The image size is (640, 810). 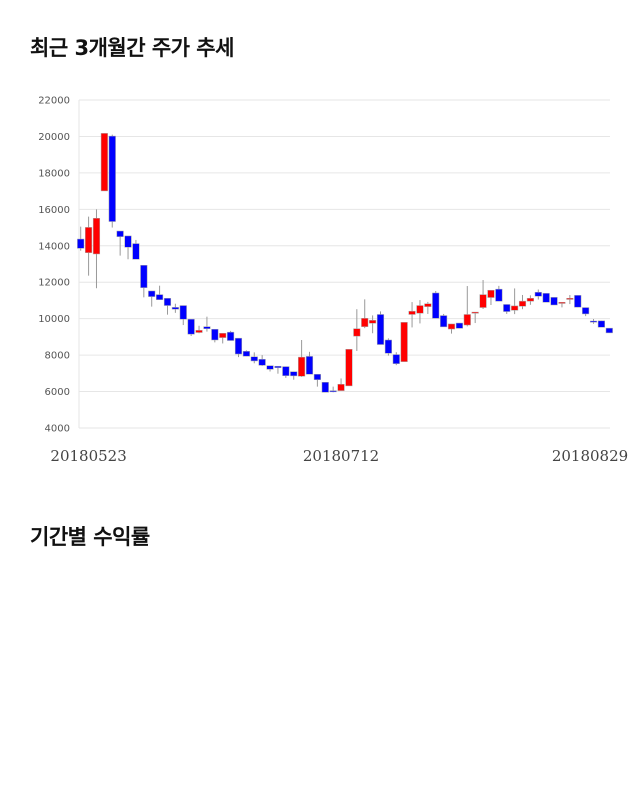 What do you see at coordinates (114, 703) in the screenshot?
I see `y-tick-label: 0` at bounding box center [114, 703].